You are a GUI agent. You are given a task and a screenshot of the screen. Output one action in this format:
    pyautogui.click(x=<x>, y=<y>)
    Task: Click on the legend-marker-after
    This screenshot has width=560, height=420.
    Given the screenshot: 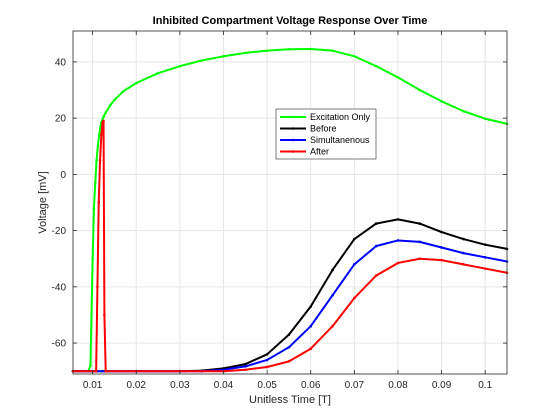 What is the action you would take?
    pyautogui.click(x=293, y=151)
    